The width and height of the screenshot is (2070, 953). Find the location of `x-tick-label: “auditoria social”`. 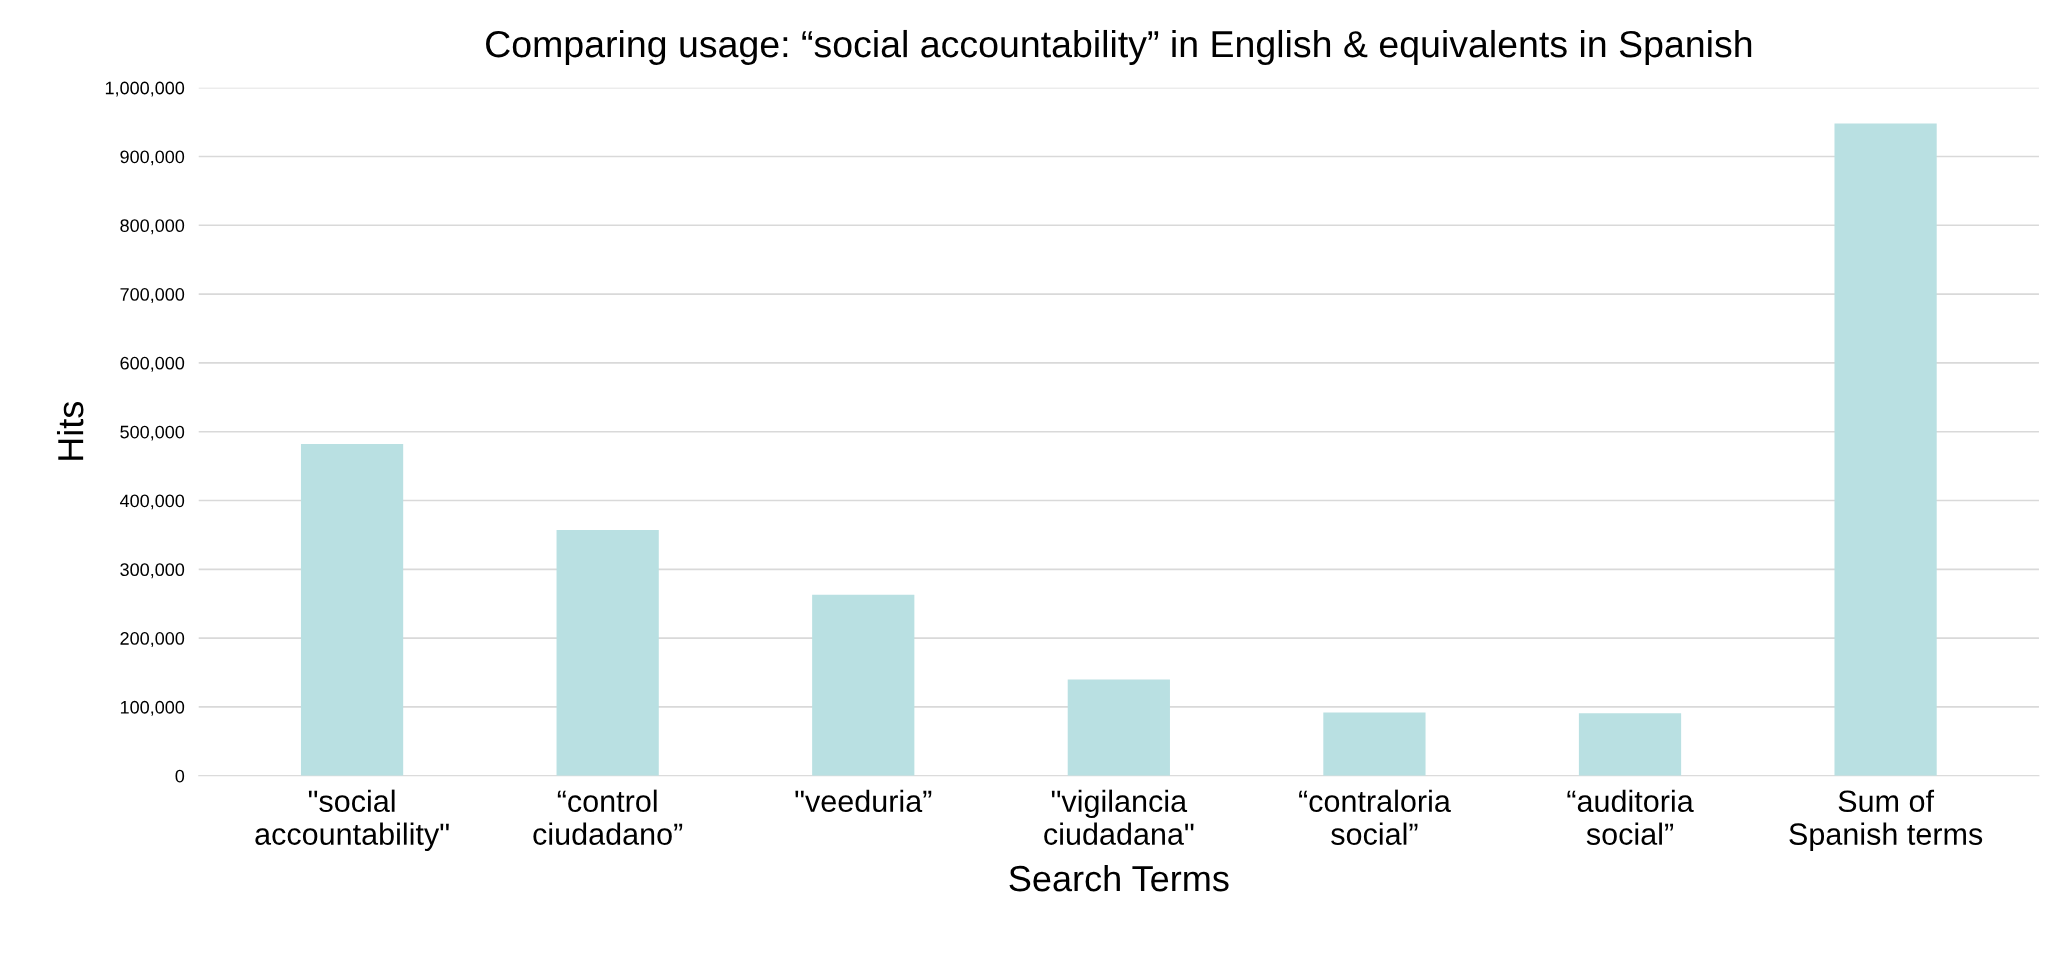

x-tick-label: “auditoria social” is located at coordinates (1630, 817).